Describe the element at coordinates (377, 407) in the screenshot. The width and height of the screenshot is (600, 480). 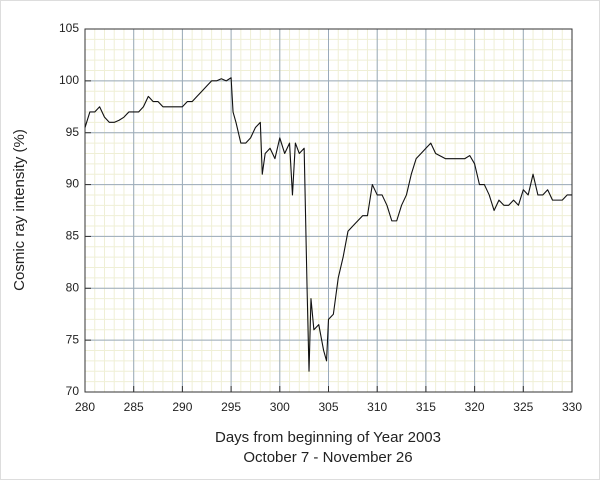
I see `x-tick-label: 310` at that location.